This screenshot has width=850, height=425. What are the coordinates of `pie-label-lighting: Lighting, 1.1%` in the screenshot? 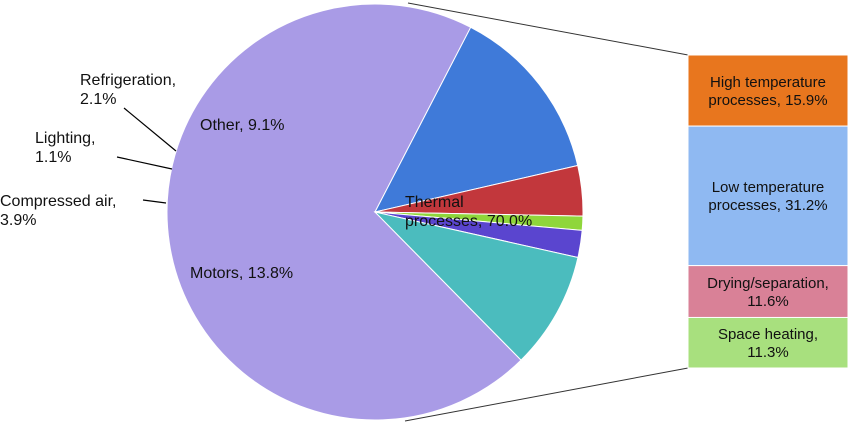 It's located at (65, 148).